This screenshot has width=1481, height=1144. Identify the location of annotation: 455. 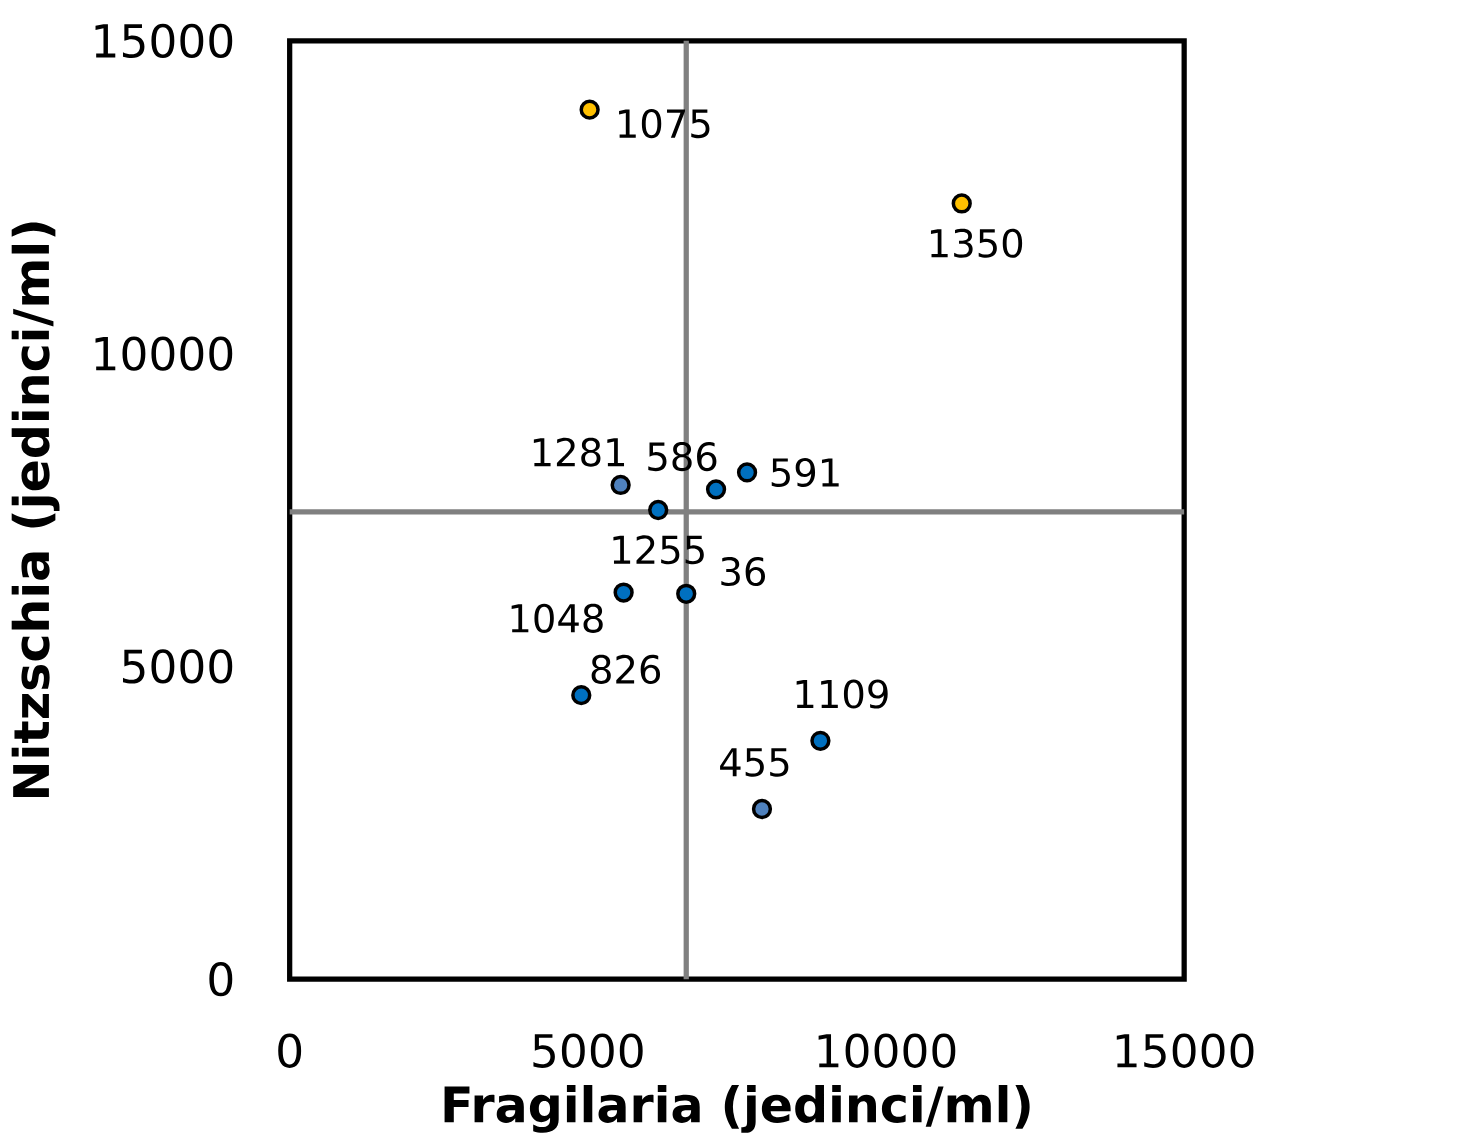
(754, 762).